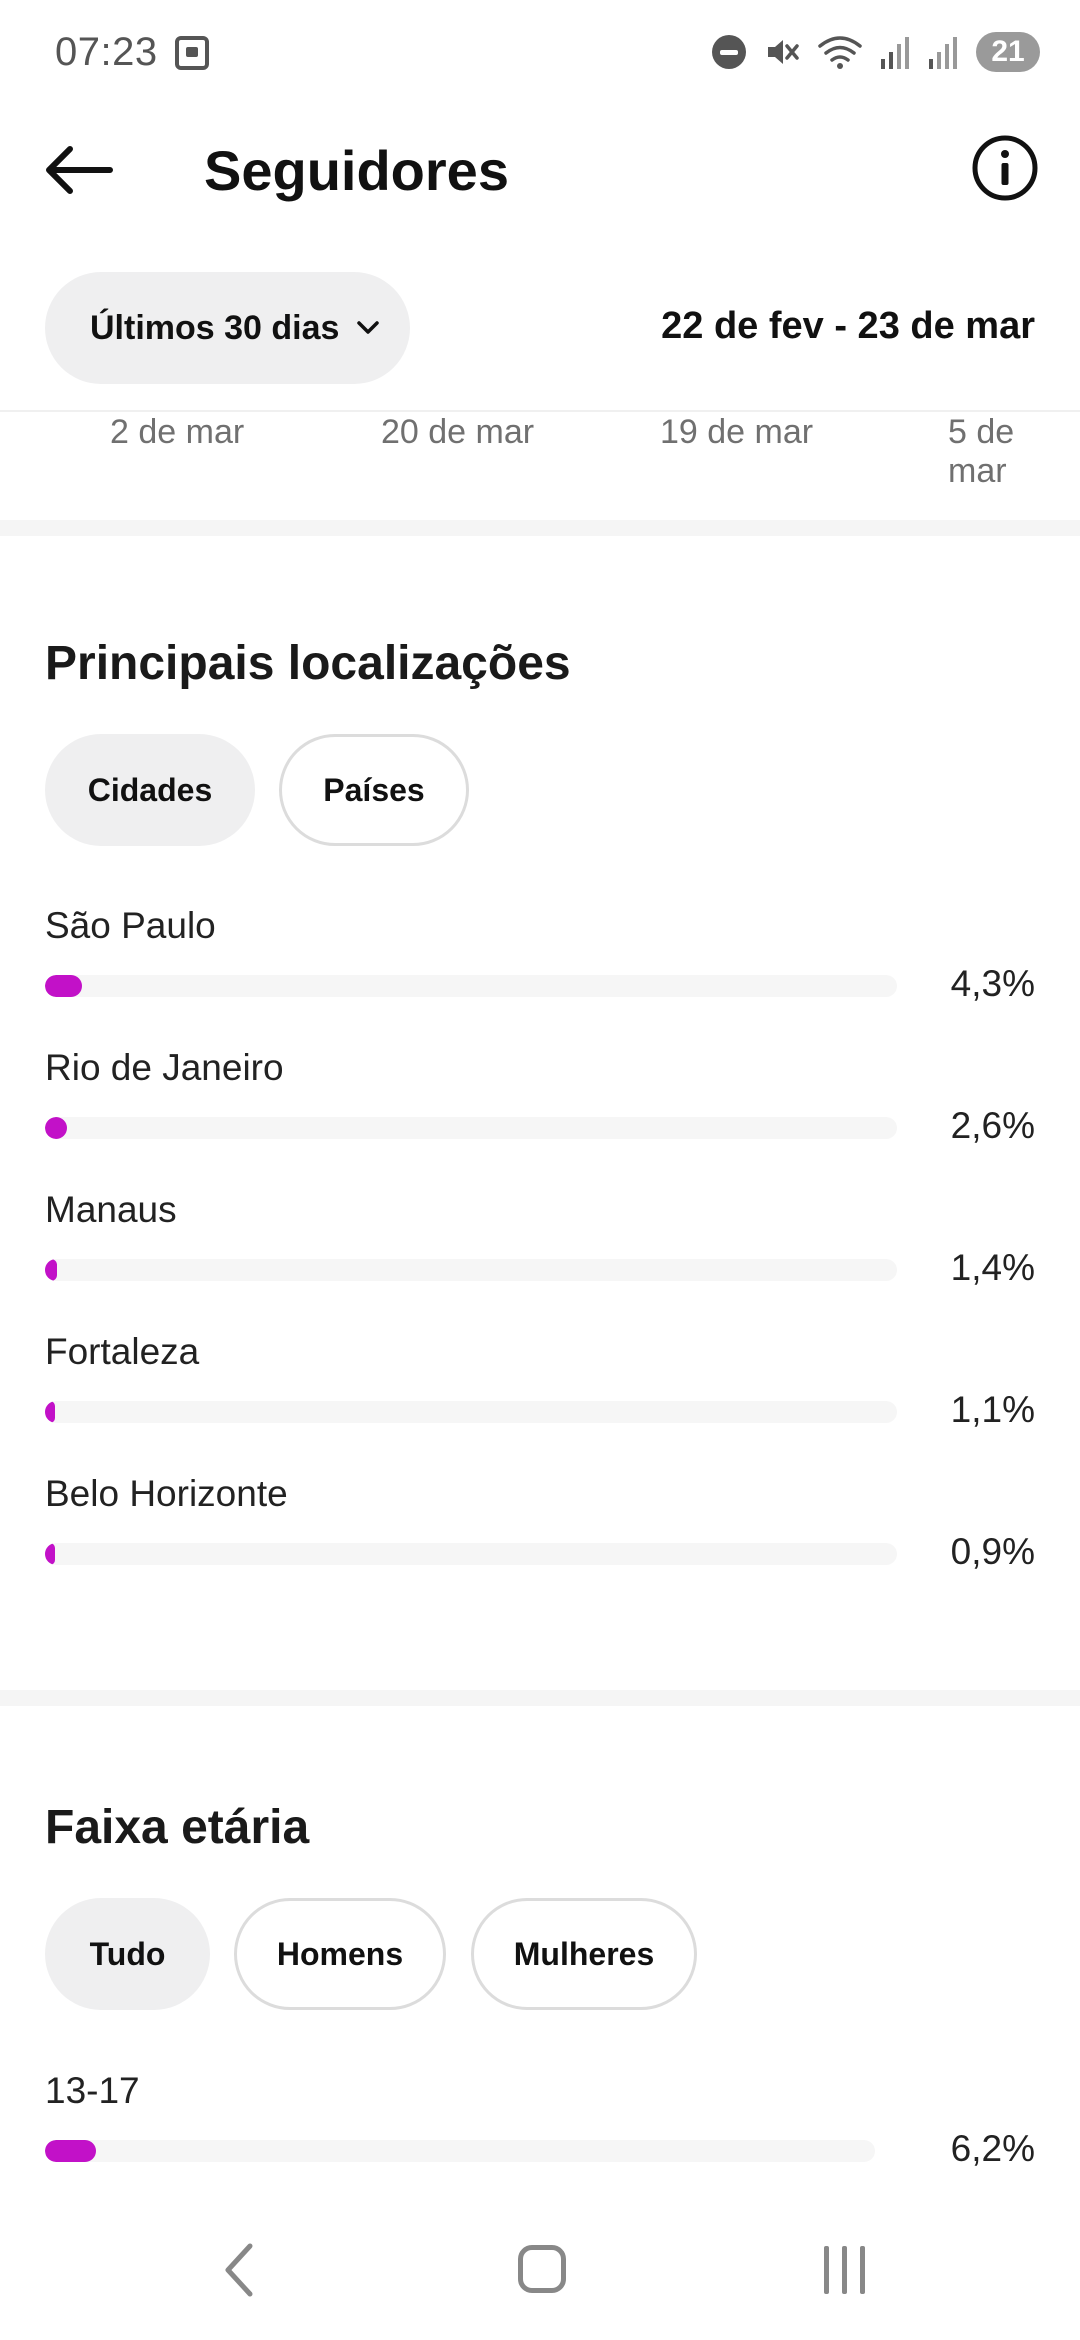 The image size is (1080, 2340). I want to click on arrow-left-icon, so click(80, 170).